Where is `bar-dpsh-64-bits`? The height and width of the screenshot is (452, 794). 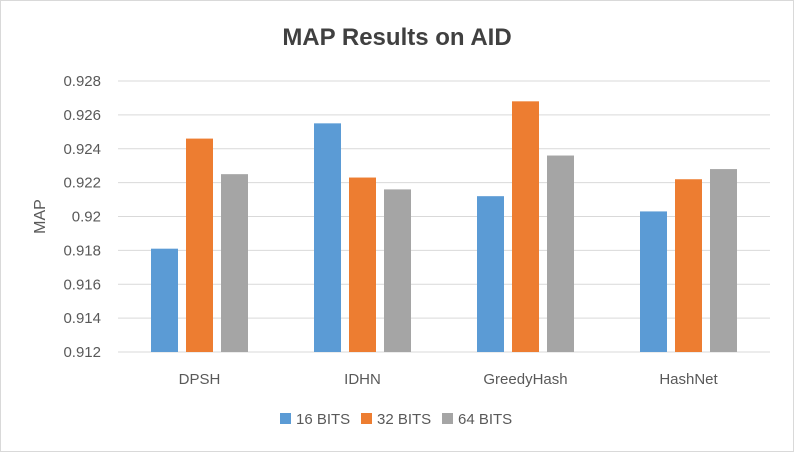
bar-dpsh-64-bits is located at coordinates (234, 263).